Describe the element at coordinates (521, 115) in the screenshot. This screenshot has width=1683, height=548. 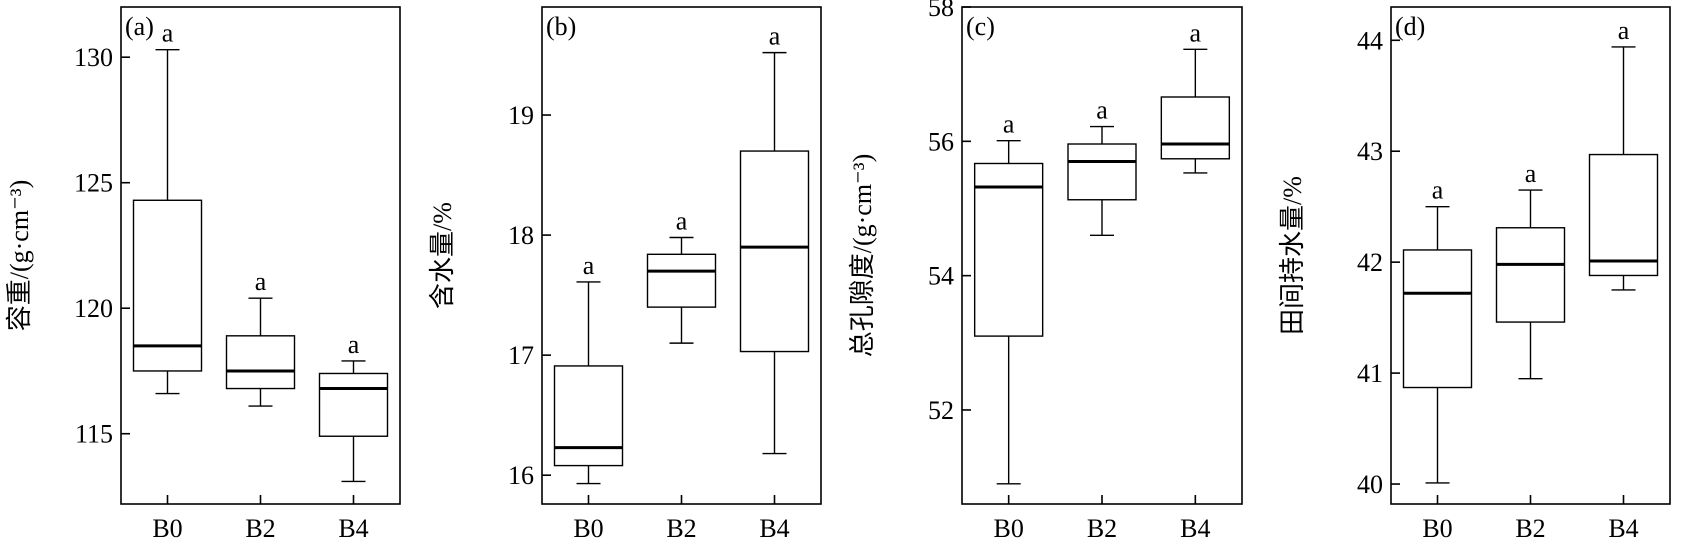
I see `y-tick-label: 19` at that location.